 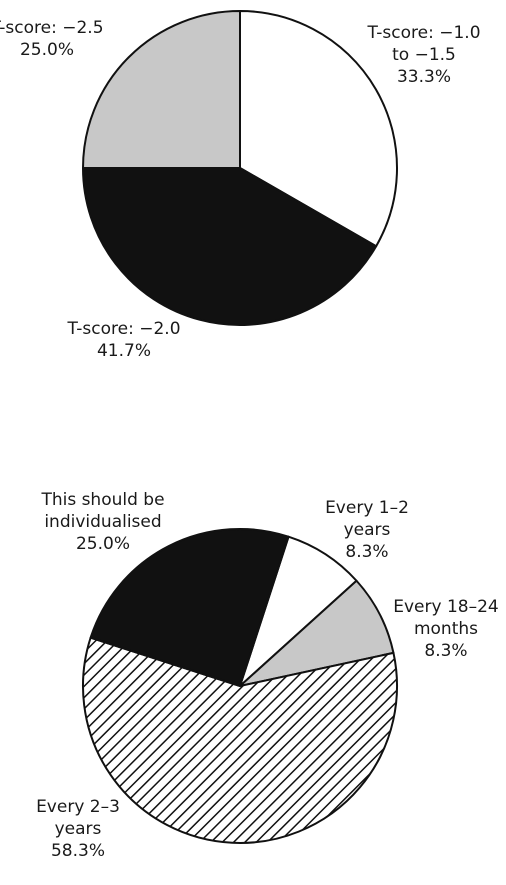 I want to click on slice-label-line: Every 1–2, so click(x=367, y=508).